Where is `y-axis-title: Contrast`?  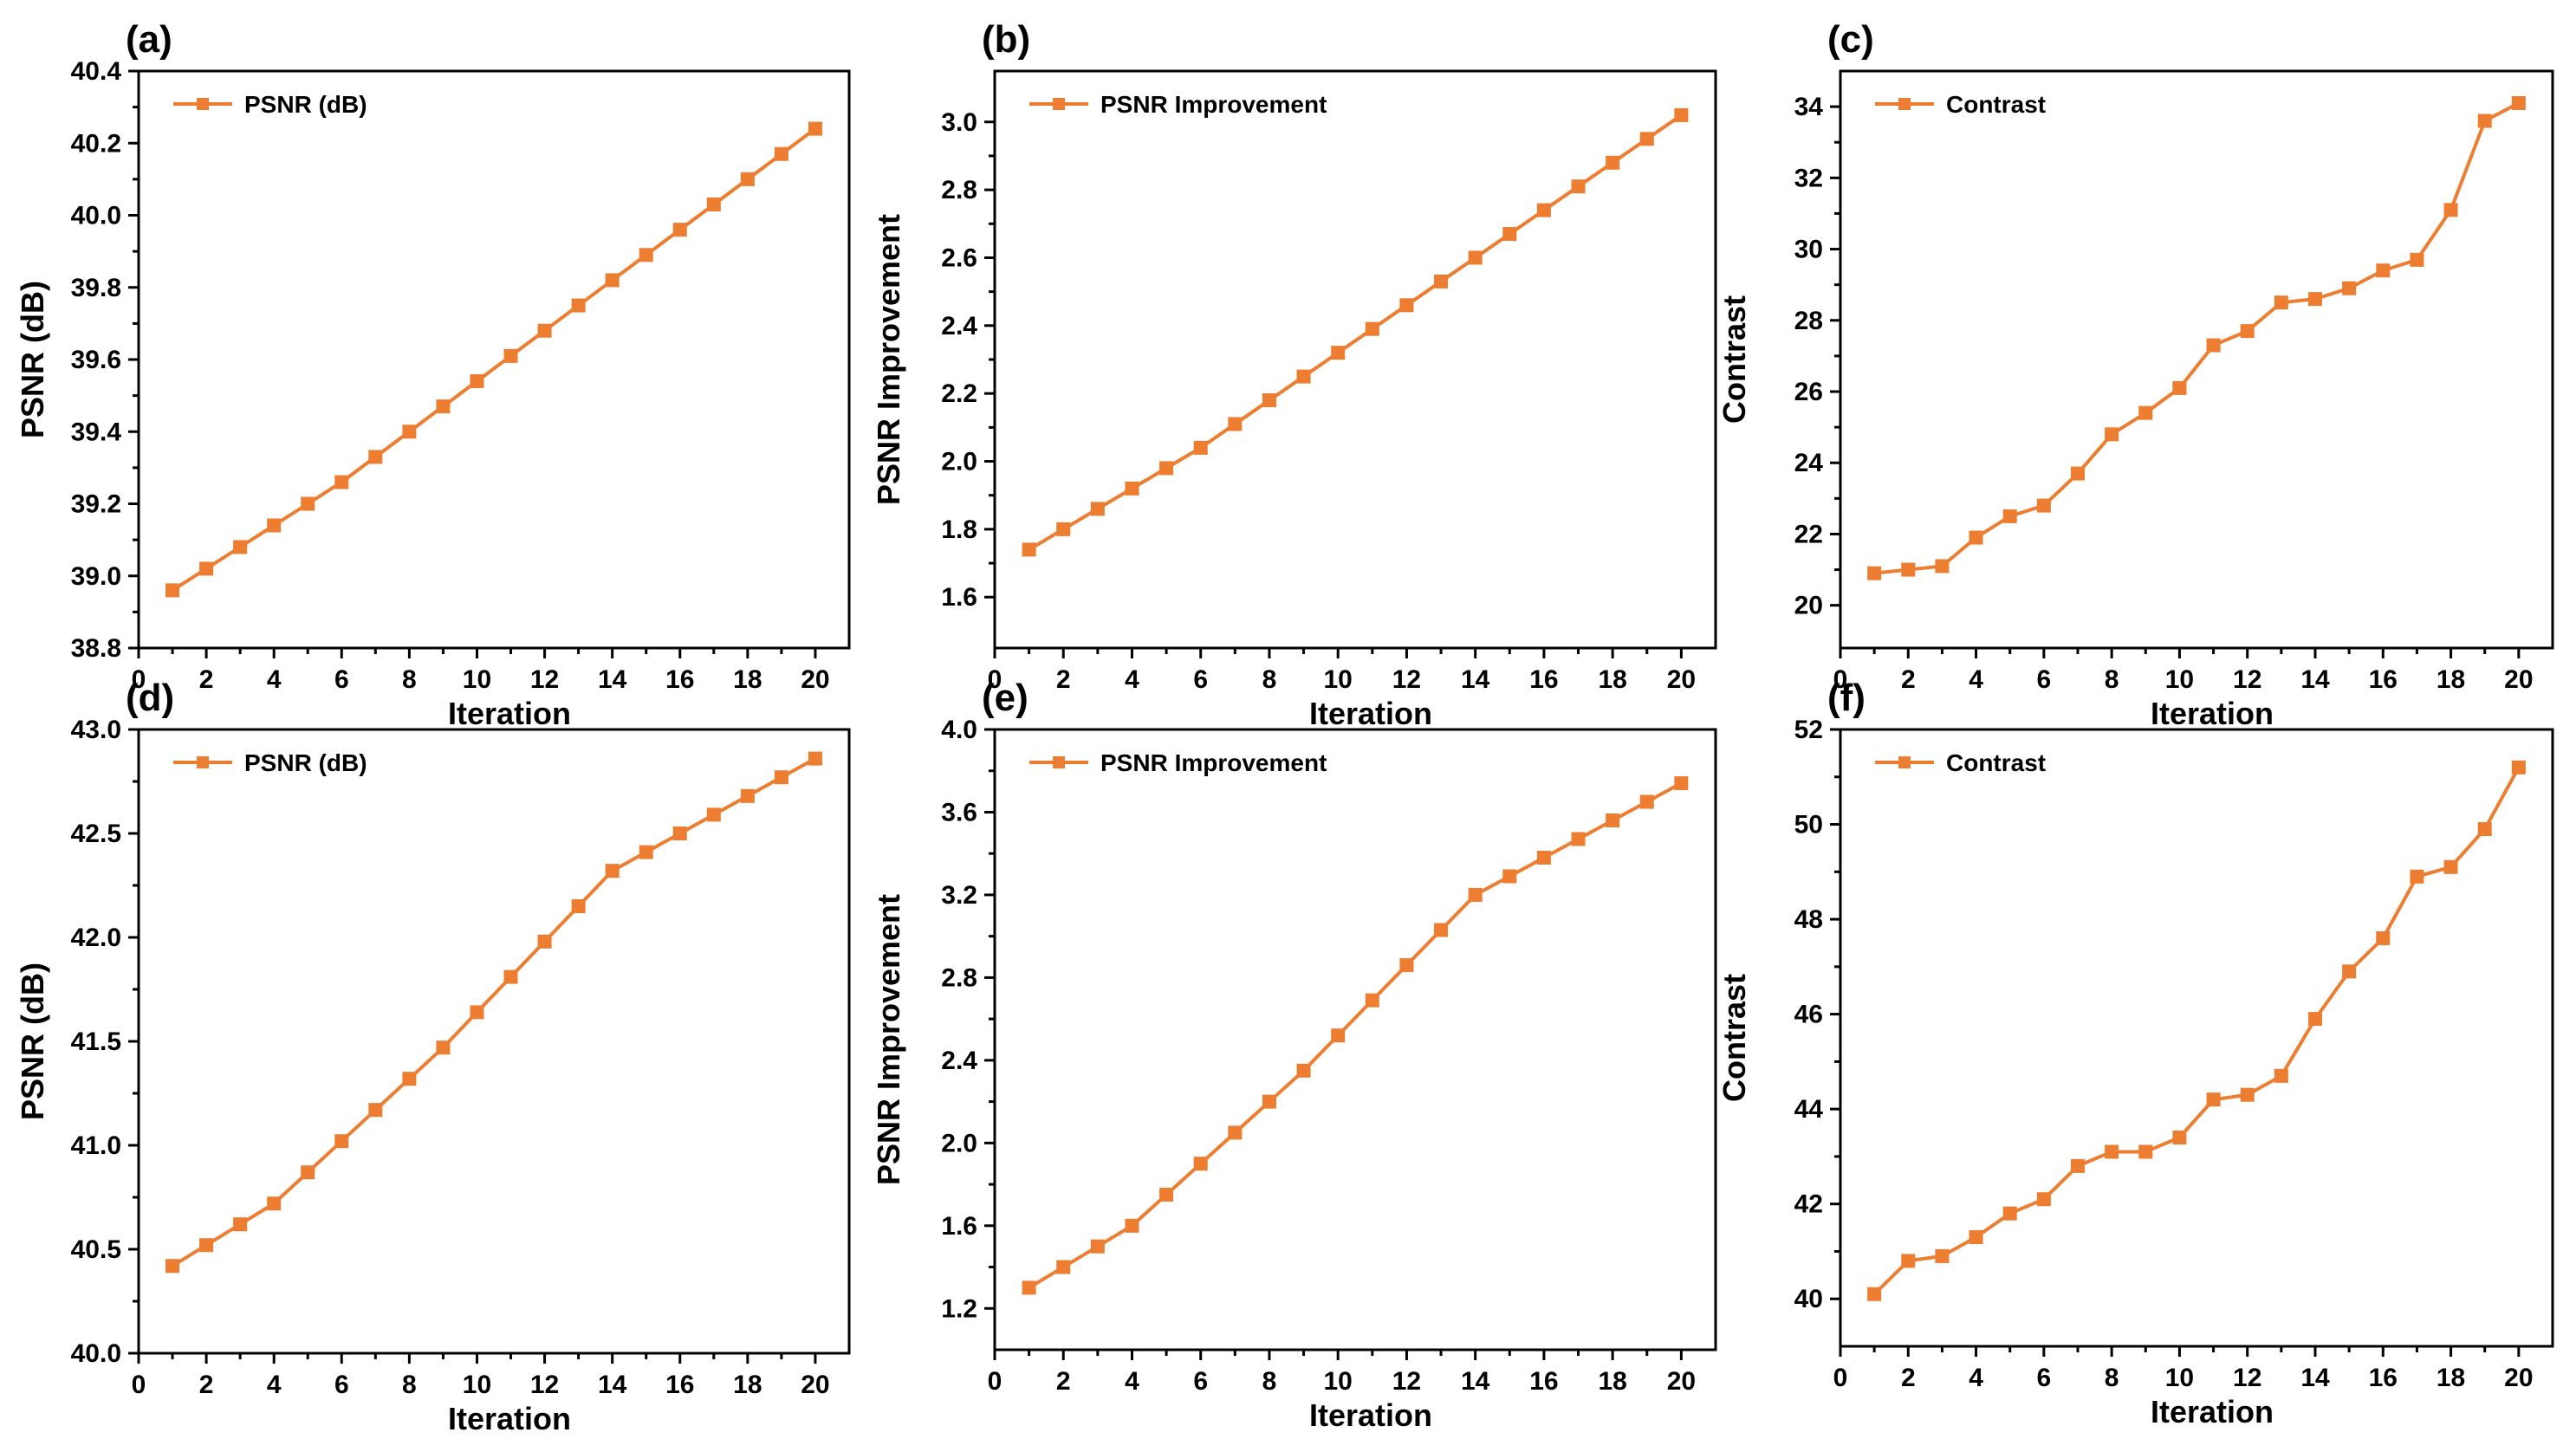 y-axis-title: Contrast is located at coordinates (1734, 1038).